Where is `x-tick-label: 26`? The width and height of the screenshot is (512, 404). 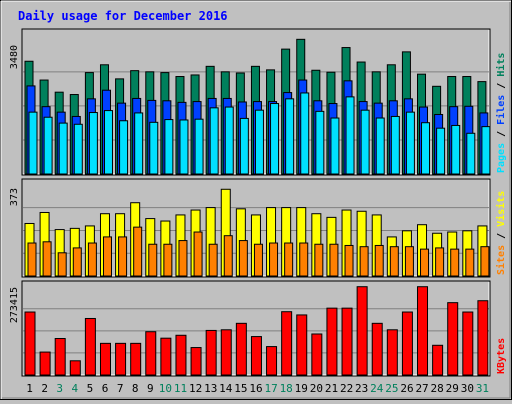 x-tick-label: 26 is located at coordinates (406, 388).